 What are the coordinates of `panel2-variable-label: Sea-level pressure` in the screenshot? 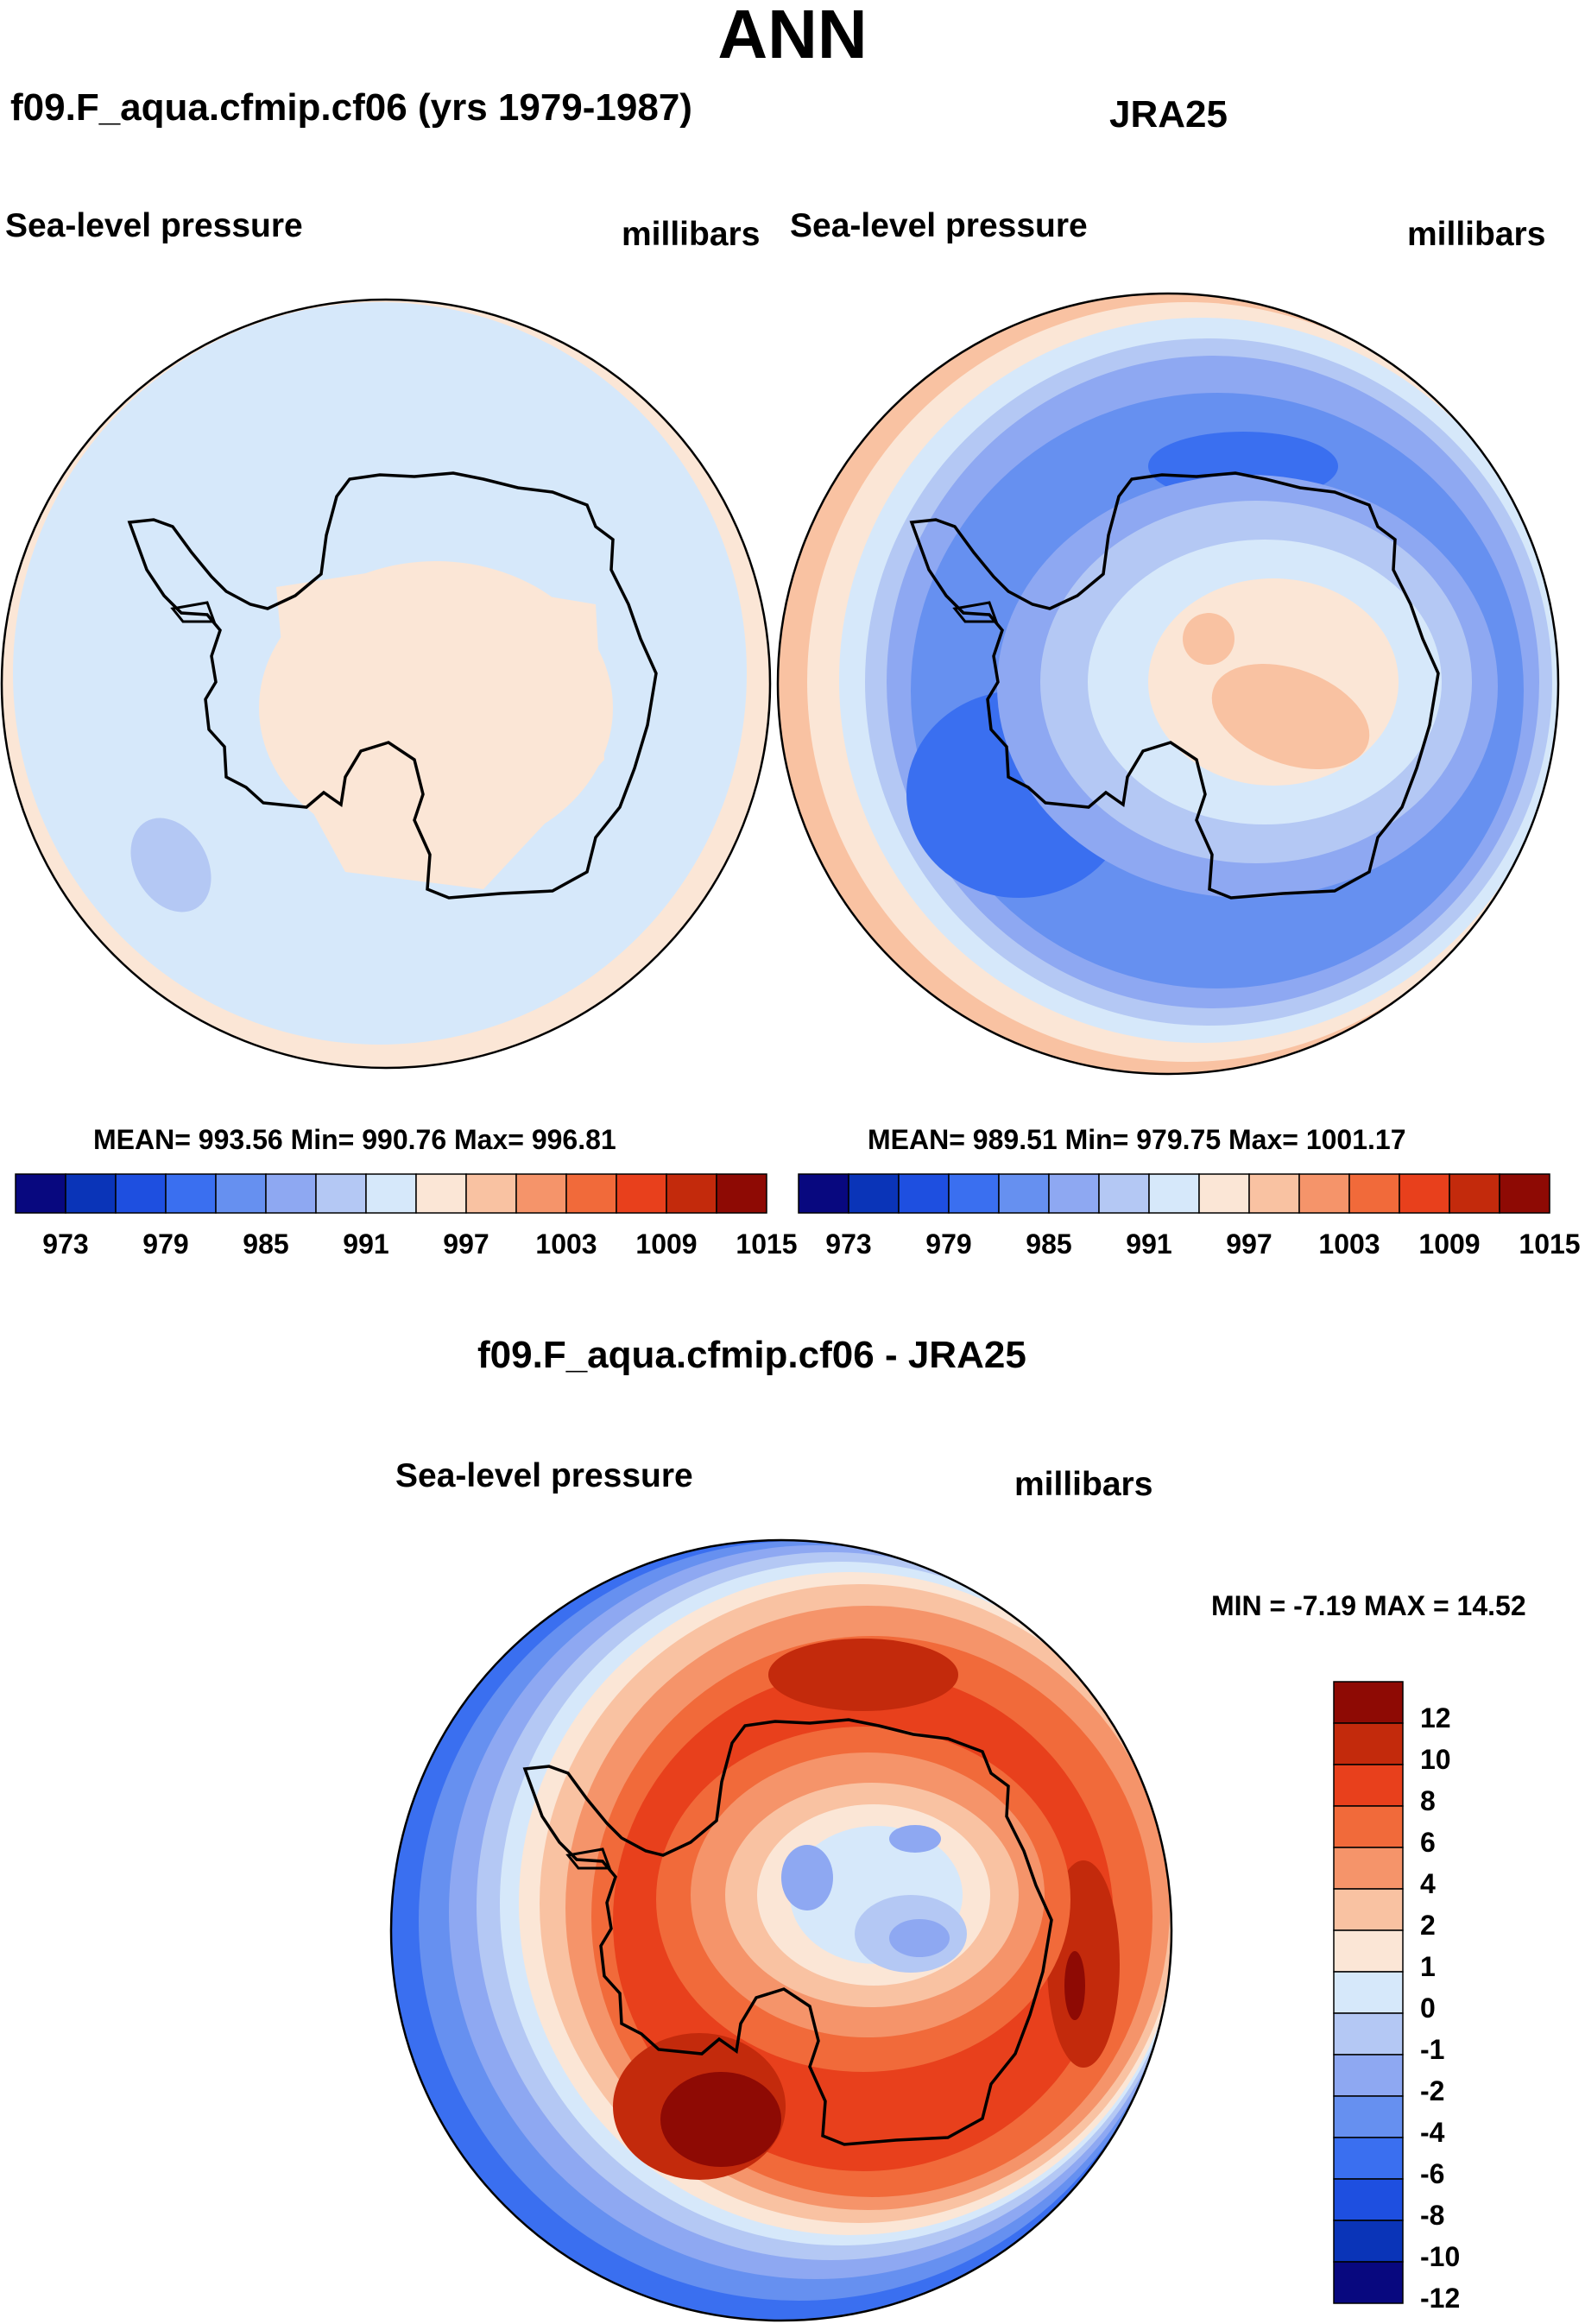 It's located at (939, 226).